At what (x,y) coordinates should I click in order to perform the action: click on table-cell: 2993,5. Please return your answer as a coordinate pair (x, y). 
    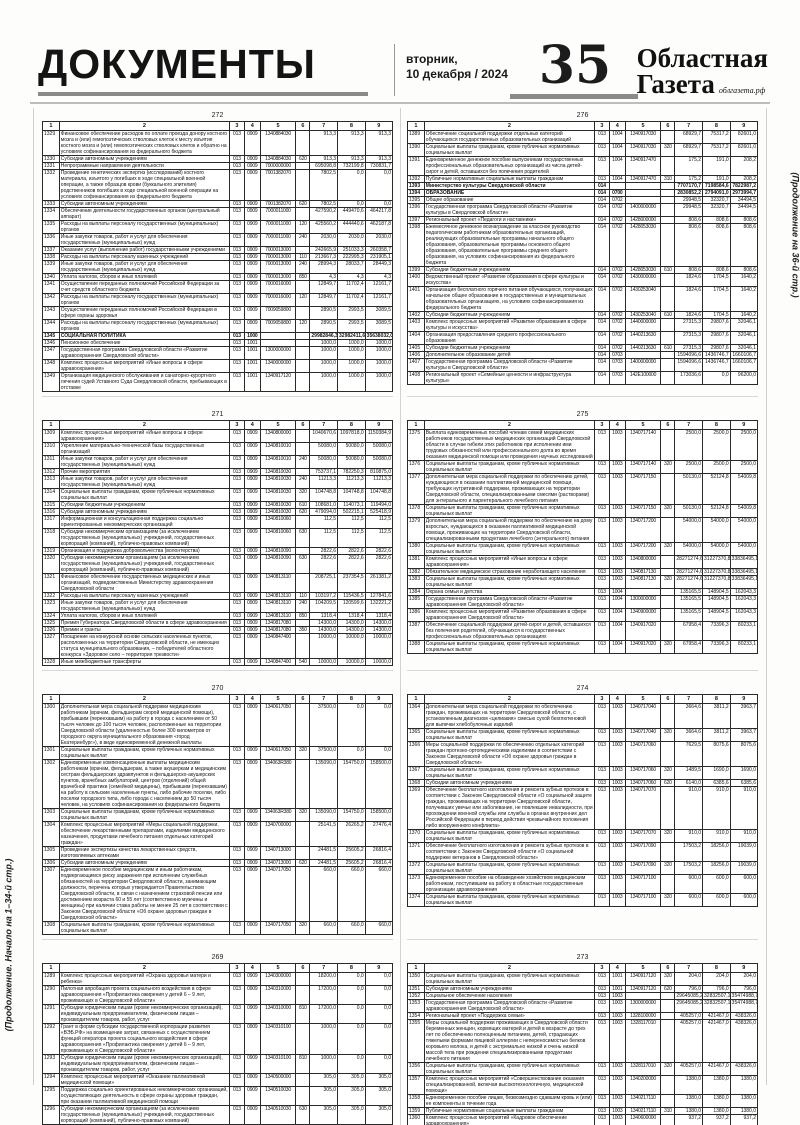
    Looking at the image, I should click on (351, 326).